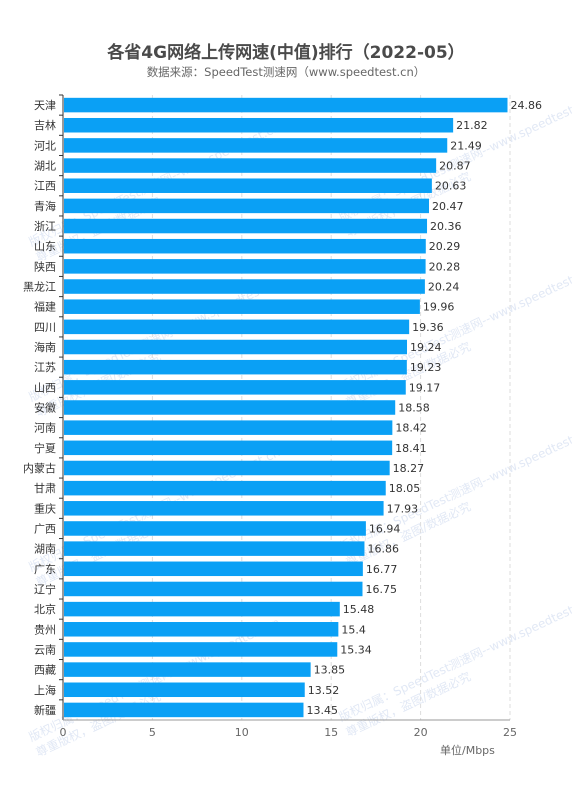 The height and width of the screenshot is (791, 572). What do you see at coordinates (45, 125) in the screenshot?
I see `category-label: 吉林` at bounding box center [45, 125].